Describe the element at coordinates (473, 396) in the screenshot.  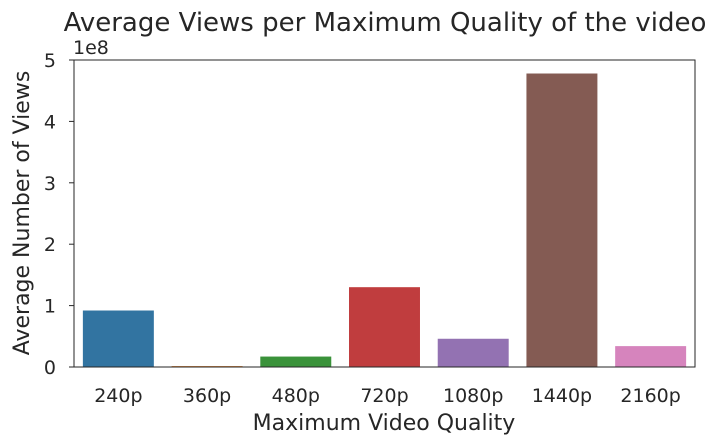
I see `x-tick-label: 1080p` at that location.